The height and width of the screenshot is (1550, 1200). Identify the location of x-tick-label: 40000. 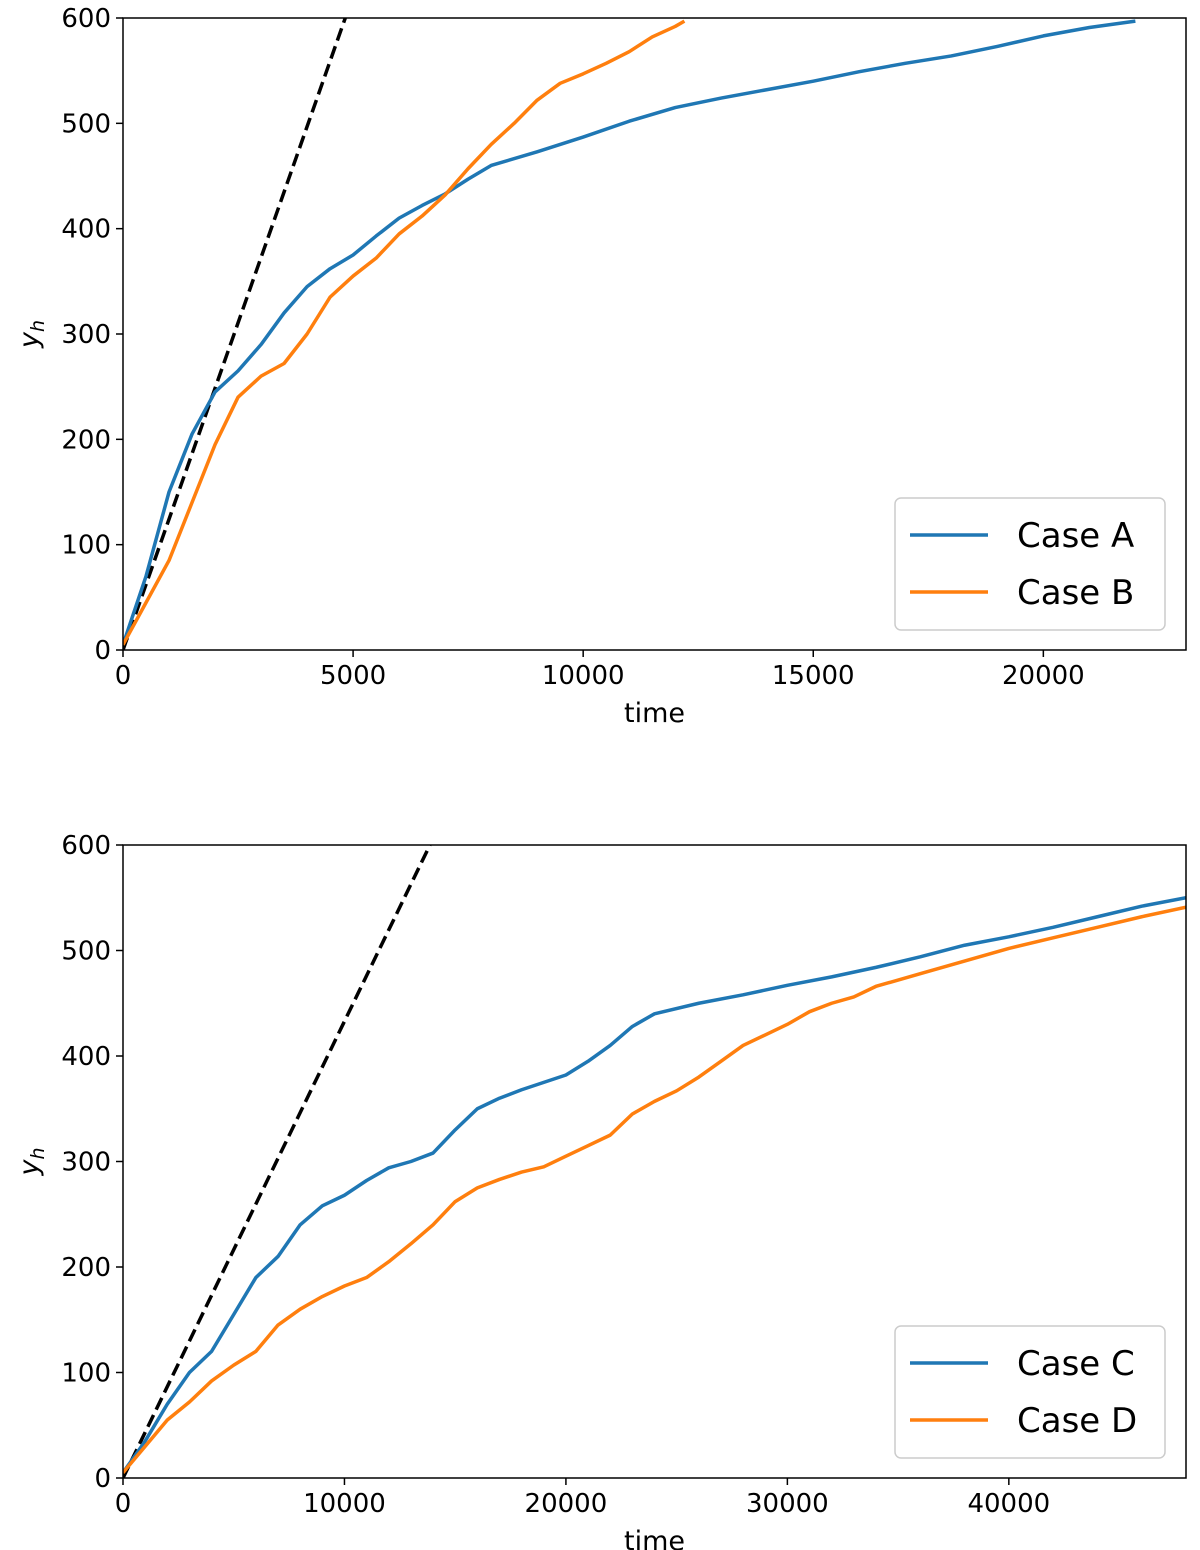
(1008, 1504).